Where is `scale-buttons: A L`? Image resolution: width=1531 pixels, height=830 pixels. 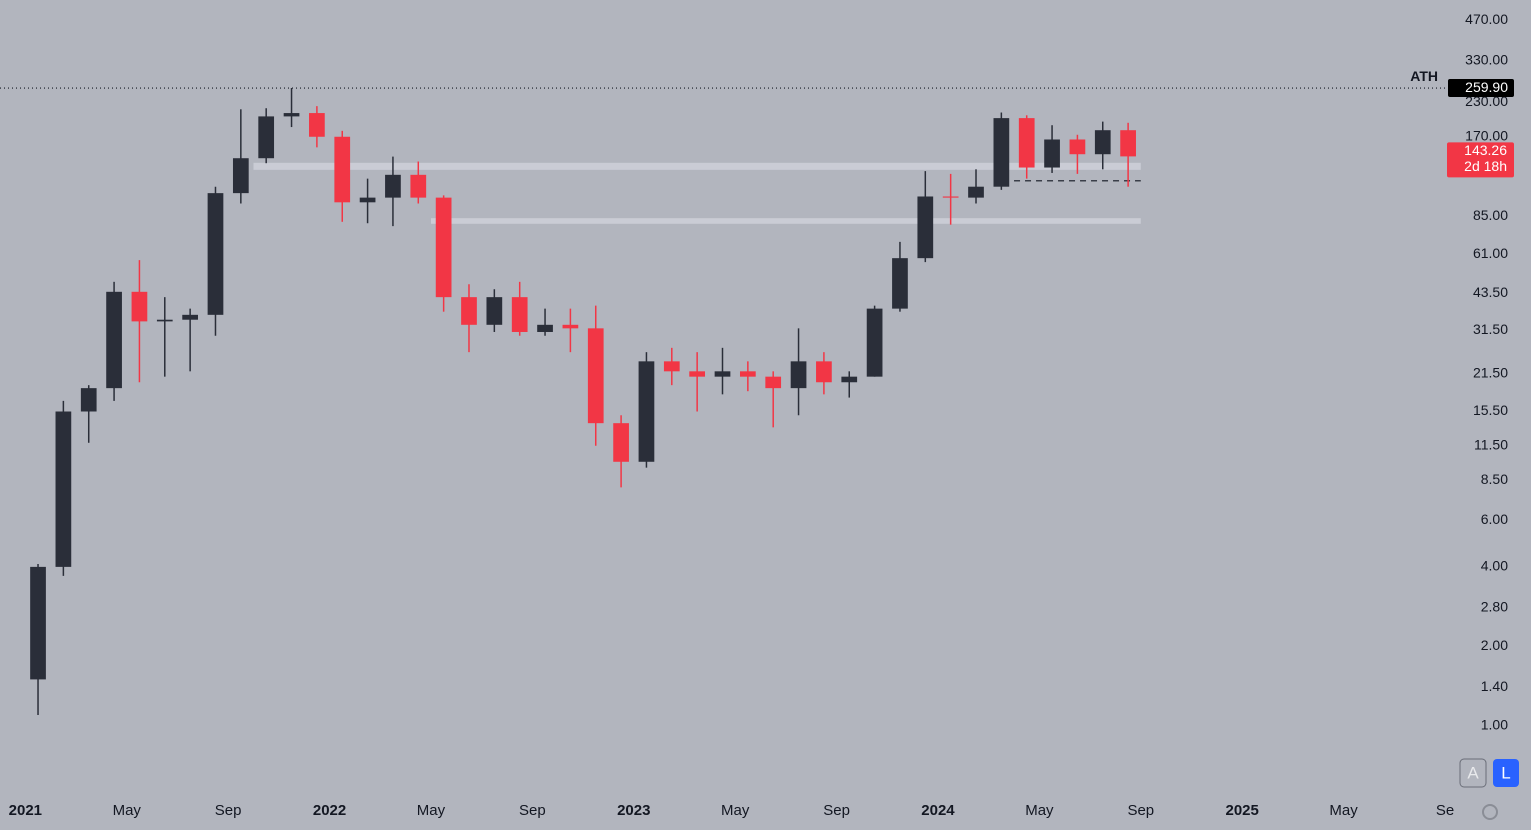 scale-buttons: A L is located at coordinates (1489, 773).